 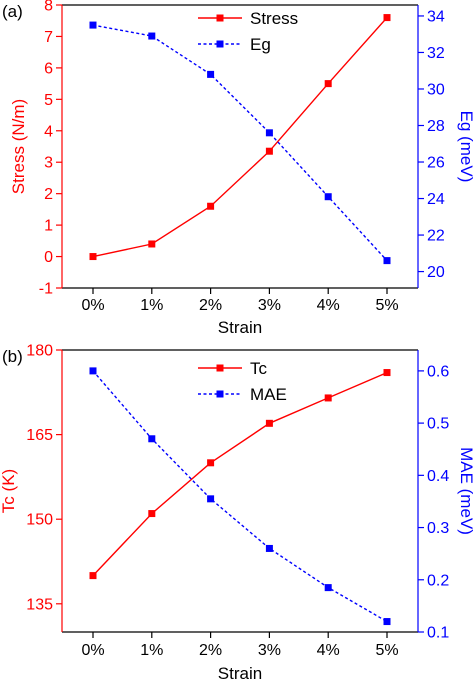 I want to click on left-y-tick-label: 180, so click(x=39, y=351).